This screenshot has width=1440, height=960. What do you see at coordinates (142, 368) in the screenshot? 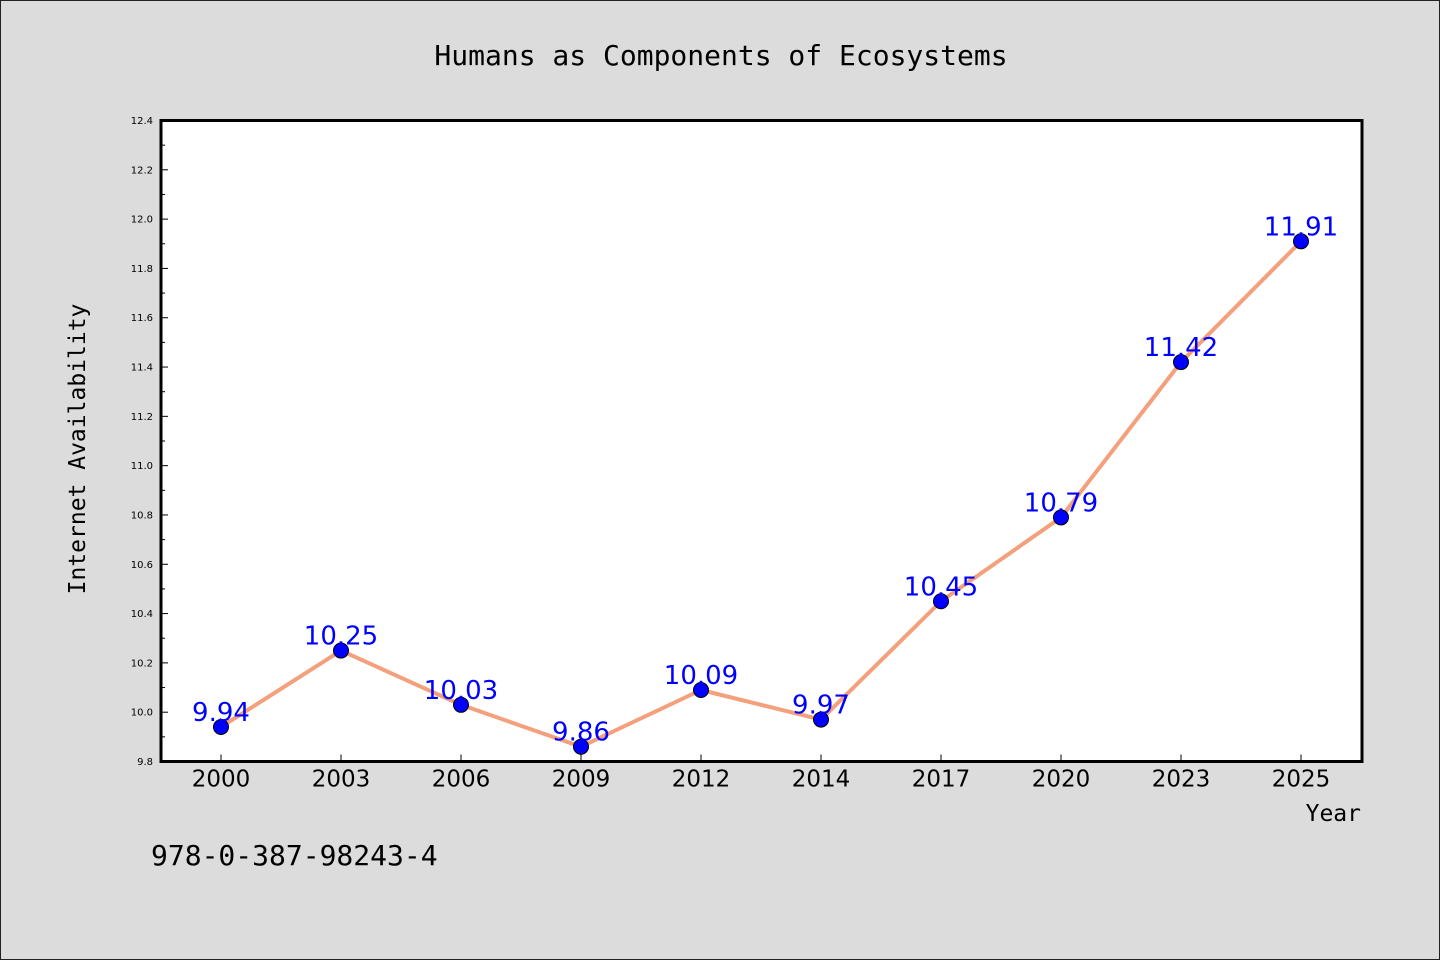
I see `y-tick-label: 11.4` at bounding box center [142, 368].